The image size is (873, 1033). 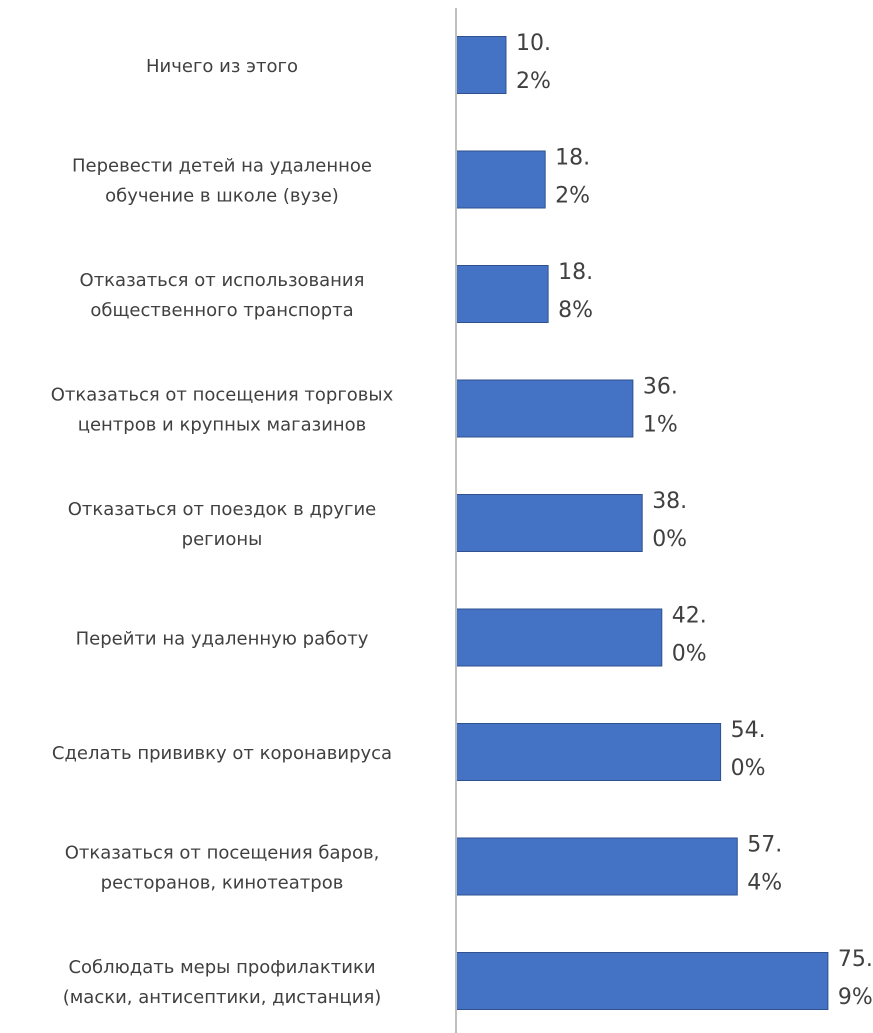 What do you see at coordinates (222, 425) in the screenshot?
I see `category-label-line: центров и крупных магазинов` at bounding box center [222, 425].